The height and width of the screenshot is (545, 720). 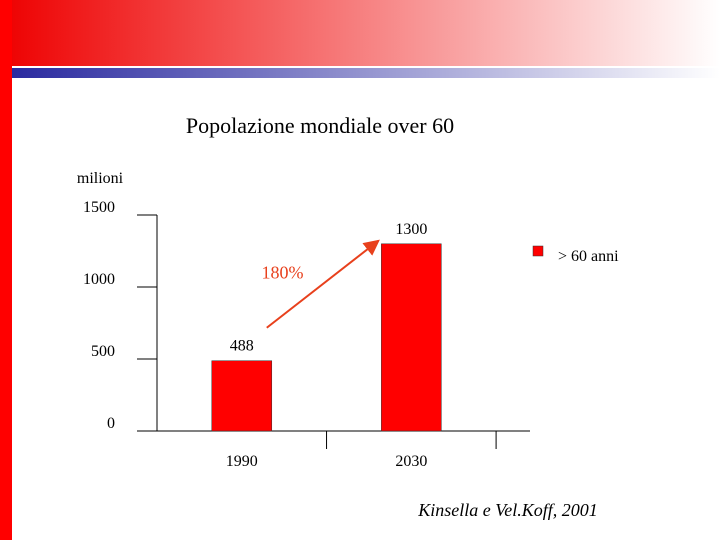 I want to click on legend-swatch, so click(x=538, y=251).